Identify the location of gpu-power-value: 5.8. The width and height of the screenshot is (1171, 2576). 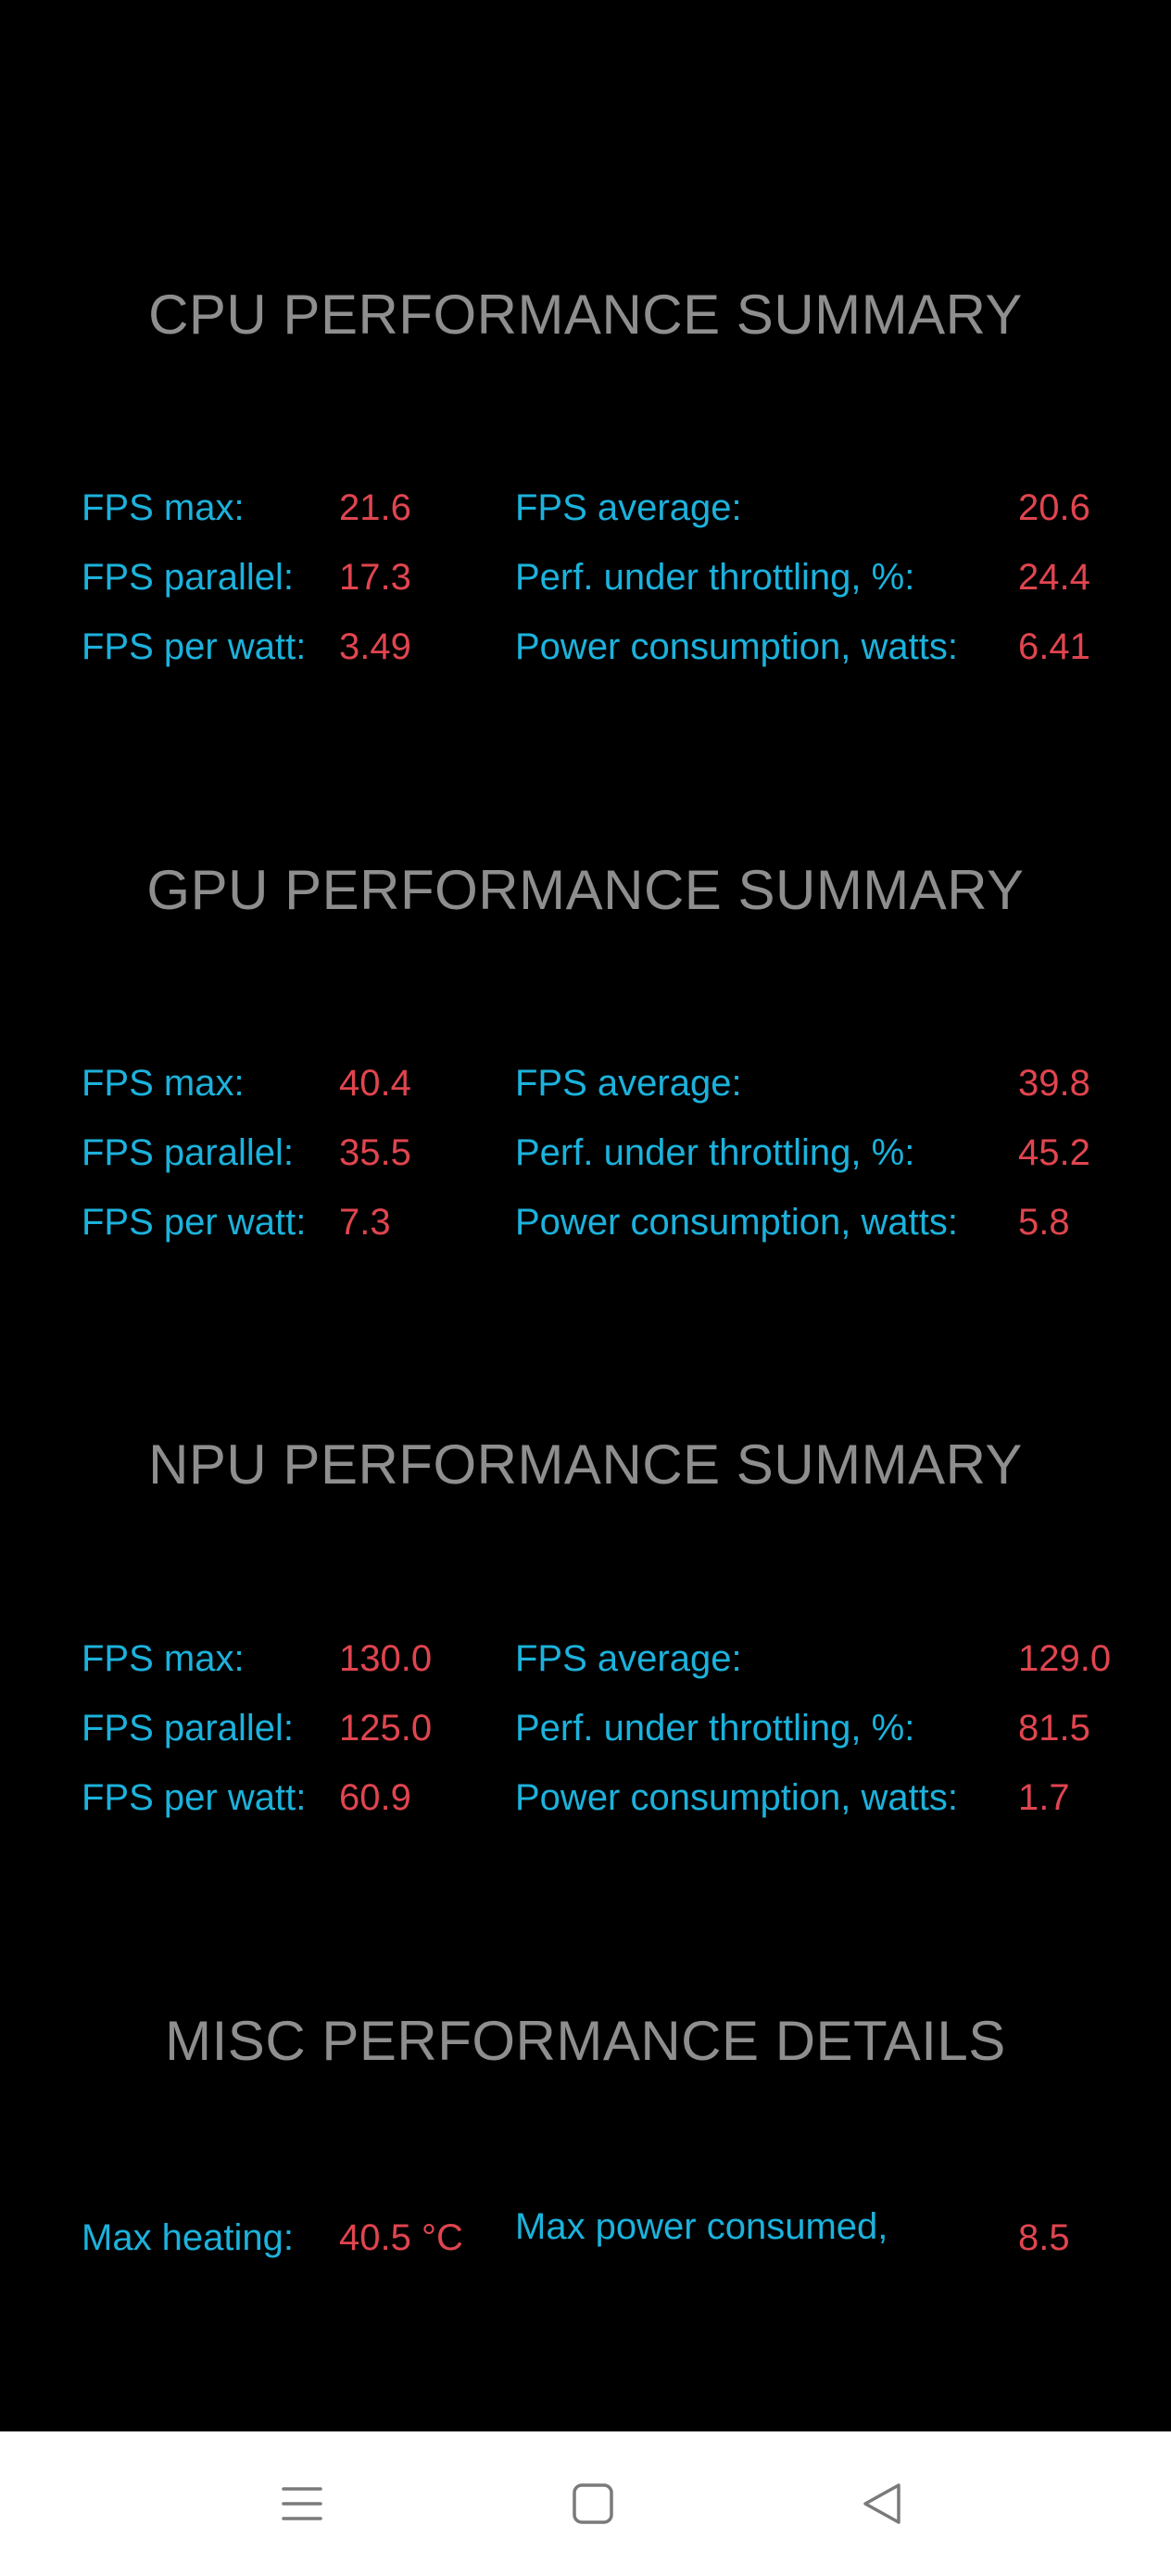
(1044, 1223).